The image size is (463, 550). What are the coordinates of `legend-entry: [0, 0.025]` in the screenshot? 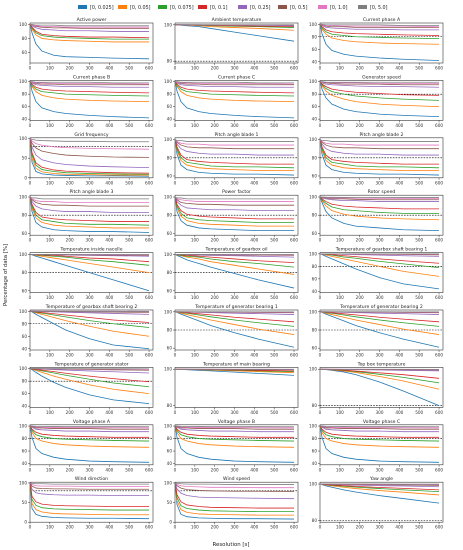 It's located at (96, 8).